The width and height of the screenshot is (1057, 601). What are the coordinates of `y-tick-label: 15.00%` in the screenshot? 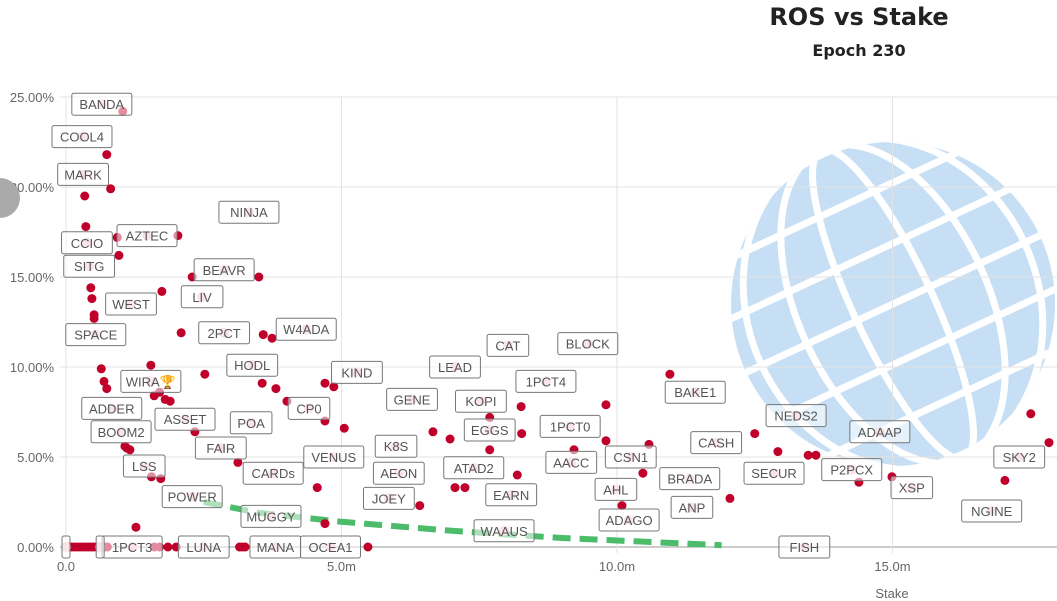 It's located at (32, 277).